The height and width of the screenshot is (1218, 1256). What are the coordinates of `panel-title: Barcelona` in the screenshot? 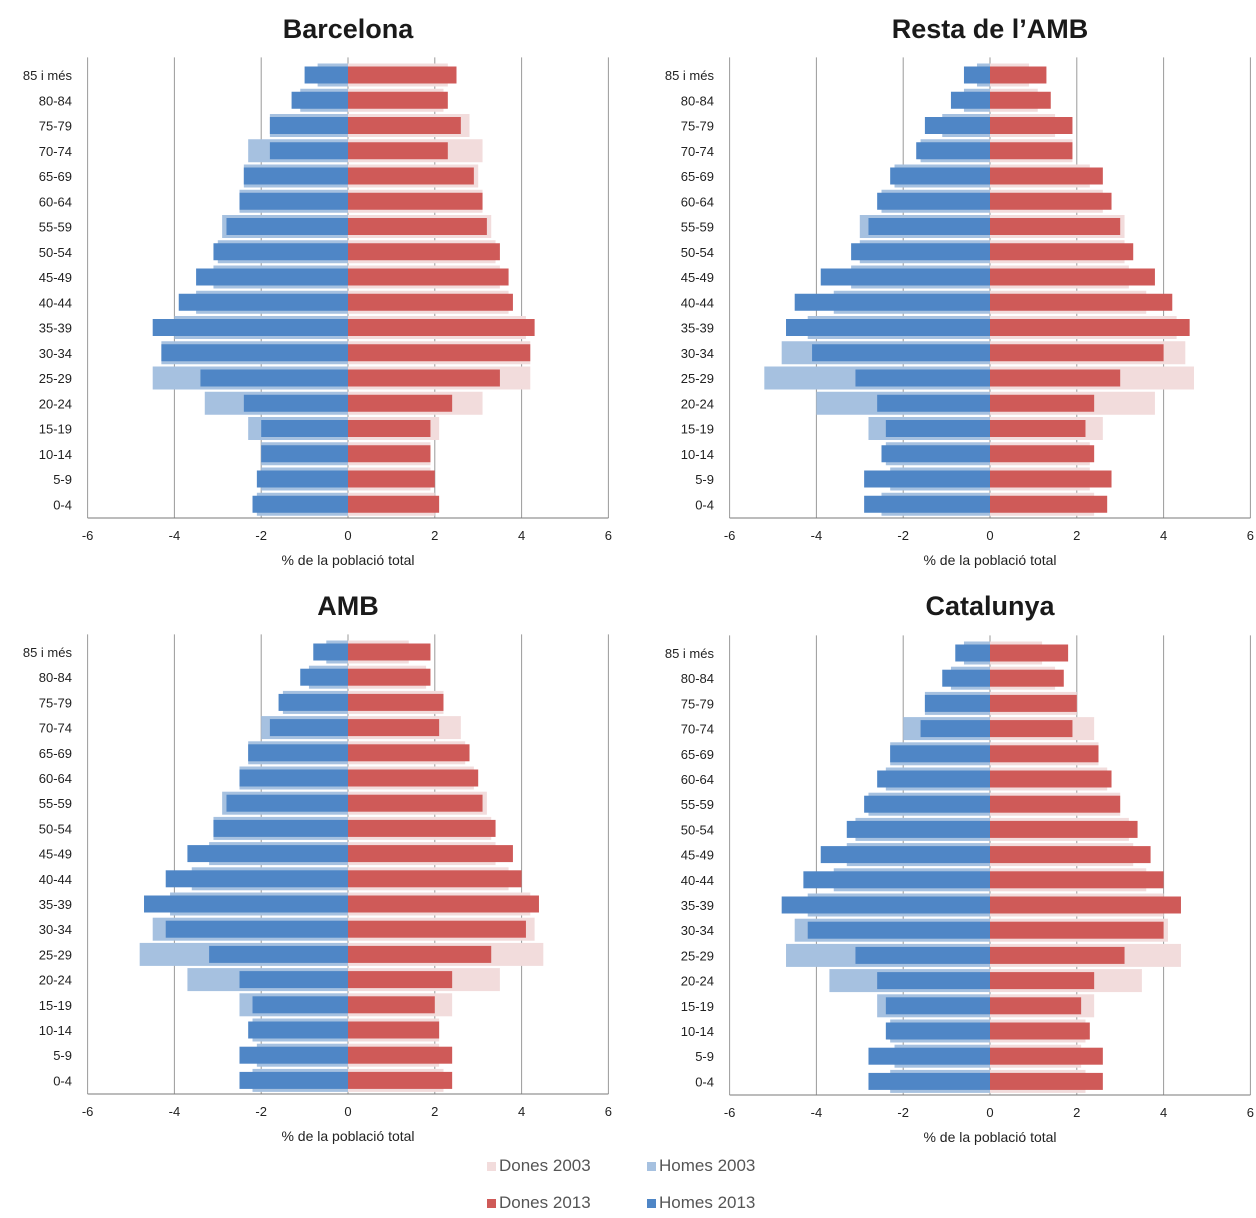 It's located at (349, 29).